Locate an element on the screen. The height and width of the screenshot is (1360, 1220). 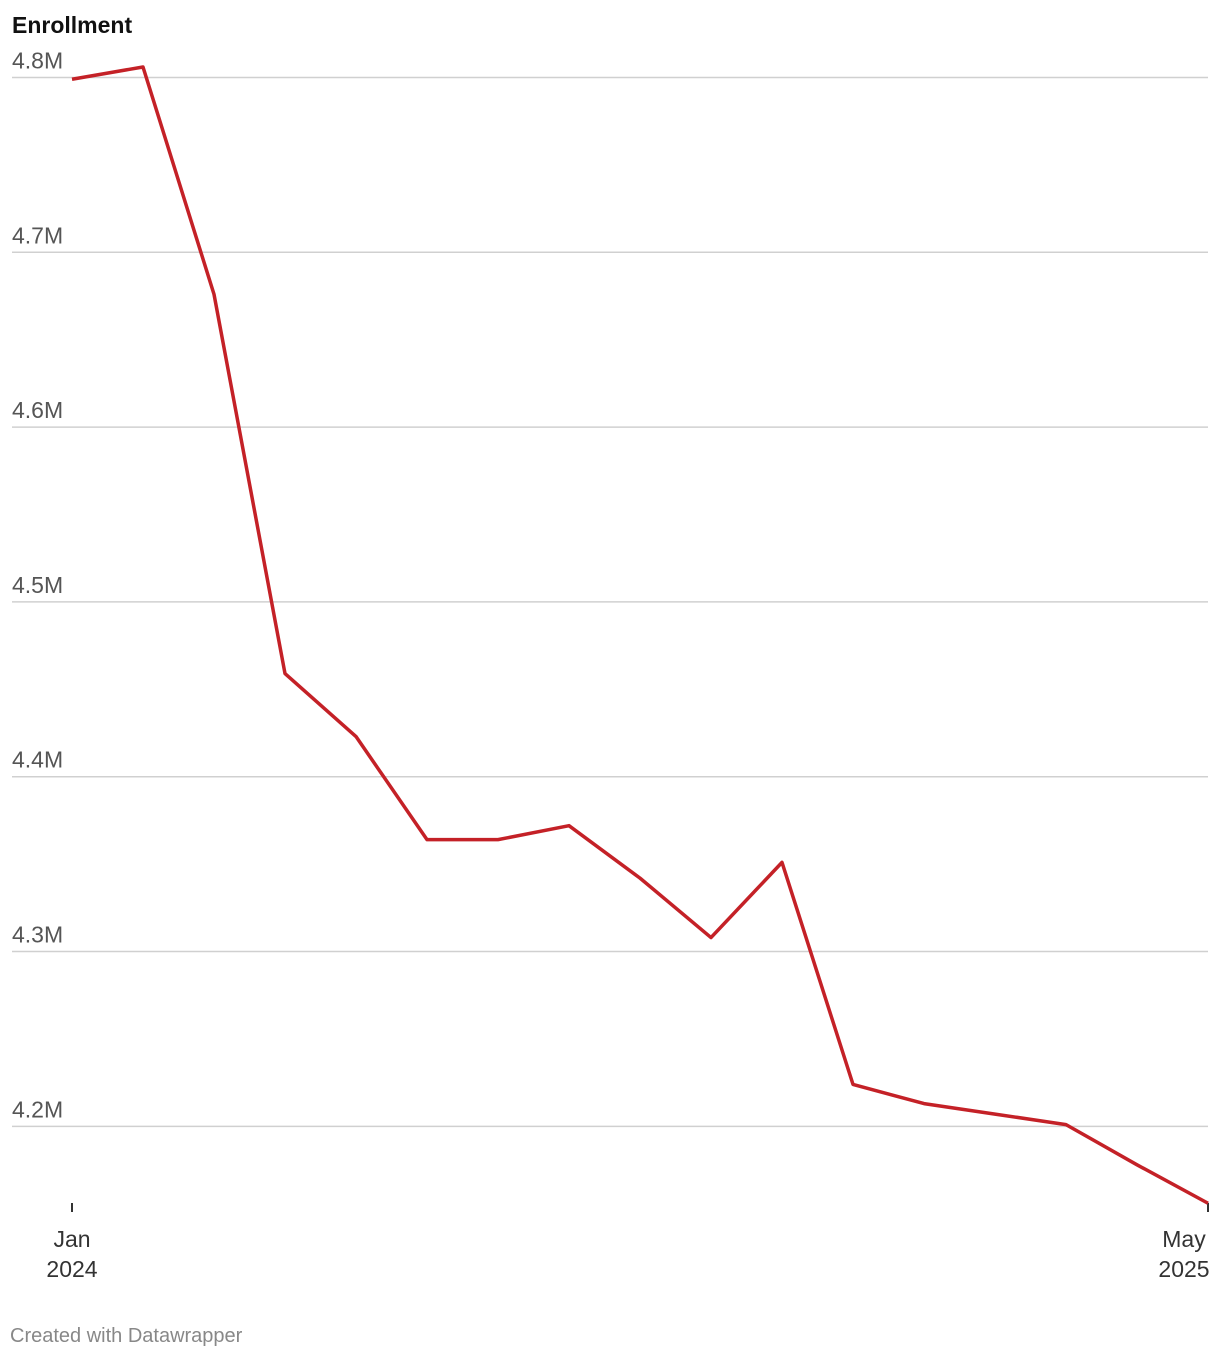
y-tick-label: 4.3M is located at coordinates (37, 935).